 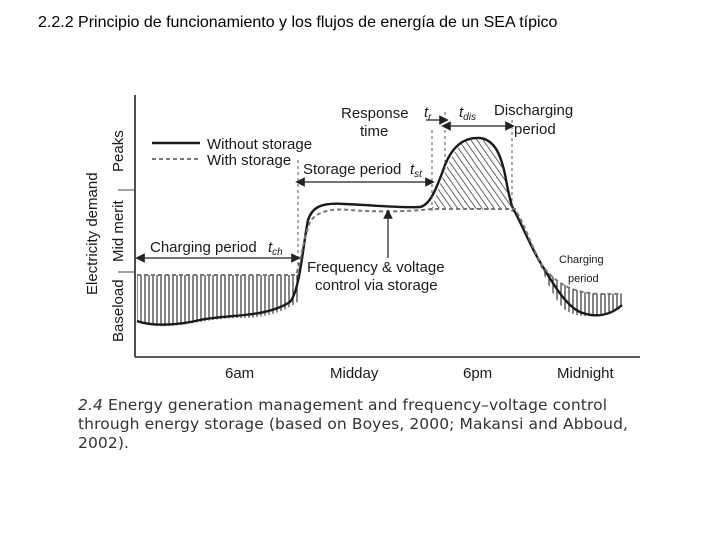 I want to click on y-band-baseload: Baseload, so click(x=118, y=310).